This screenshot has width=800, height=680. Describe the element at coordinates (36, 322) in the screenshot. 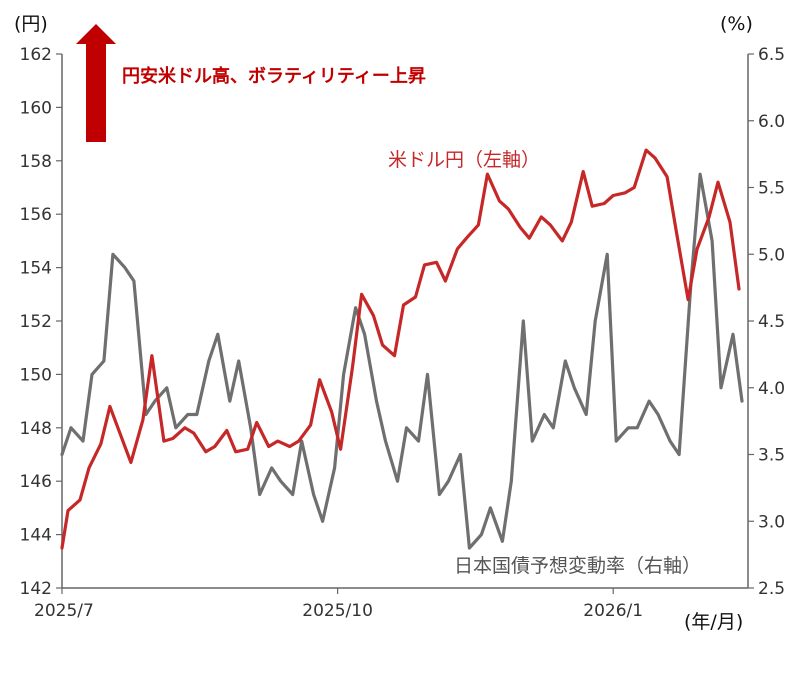

I see `left-tick-label: 152` at that location.